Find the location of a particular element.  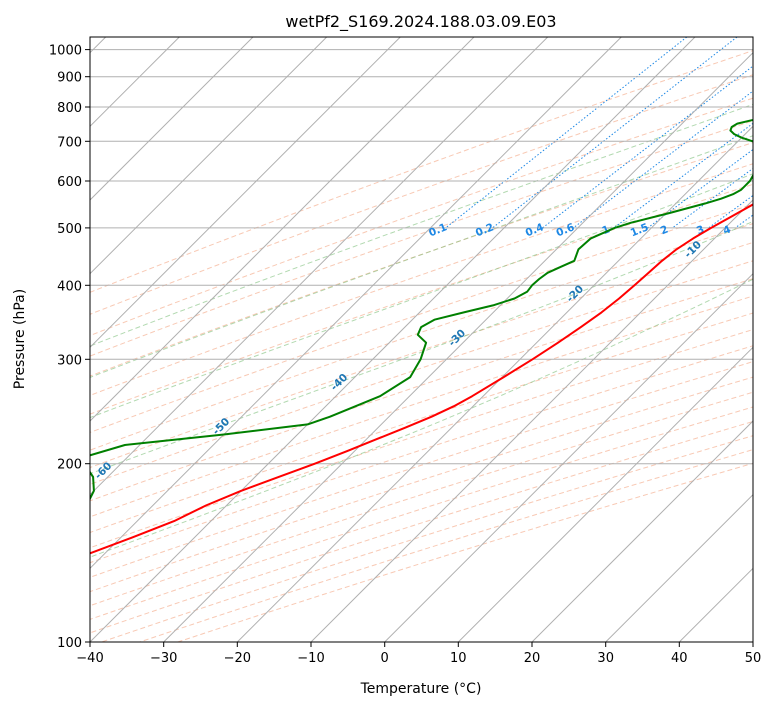

x-tick-label: 10 is located at coordinates (458, 658).